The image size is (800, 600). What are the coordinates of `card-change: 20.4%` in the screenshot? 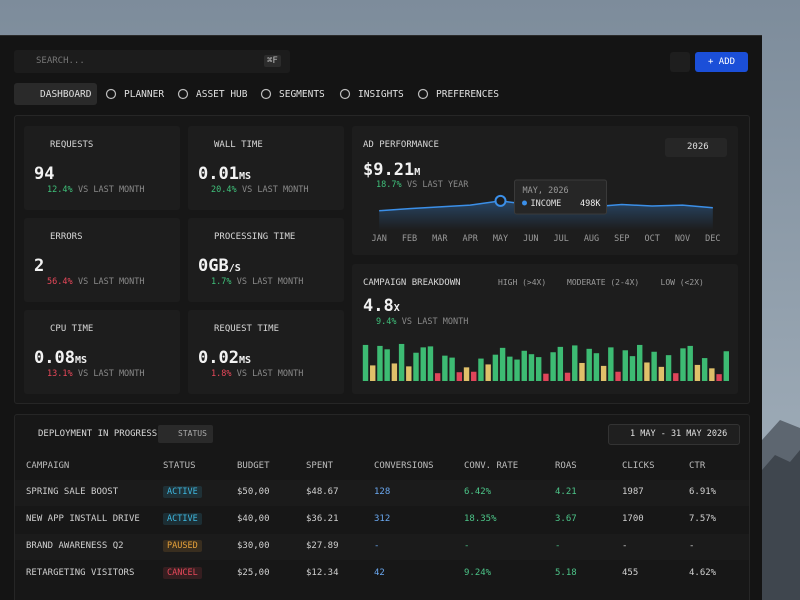 It's located at (224, 190).